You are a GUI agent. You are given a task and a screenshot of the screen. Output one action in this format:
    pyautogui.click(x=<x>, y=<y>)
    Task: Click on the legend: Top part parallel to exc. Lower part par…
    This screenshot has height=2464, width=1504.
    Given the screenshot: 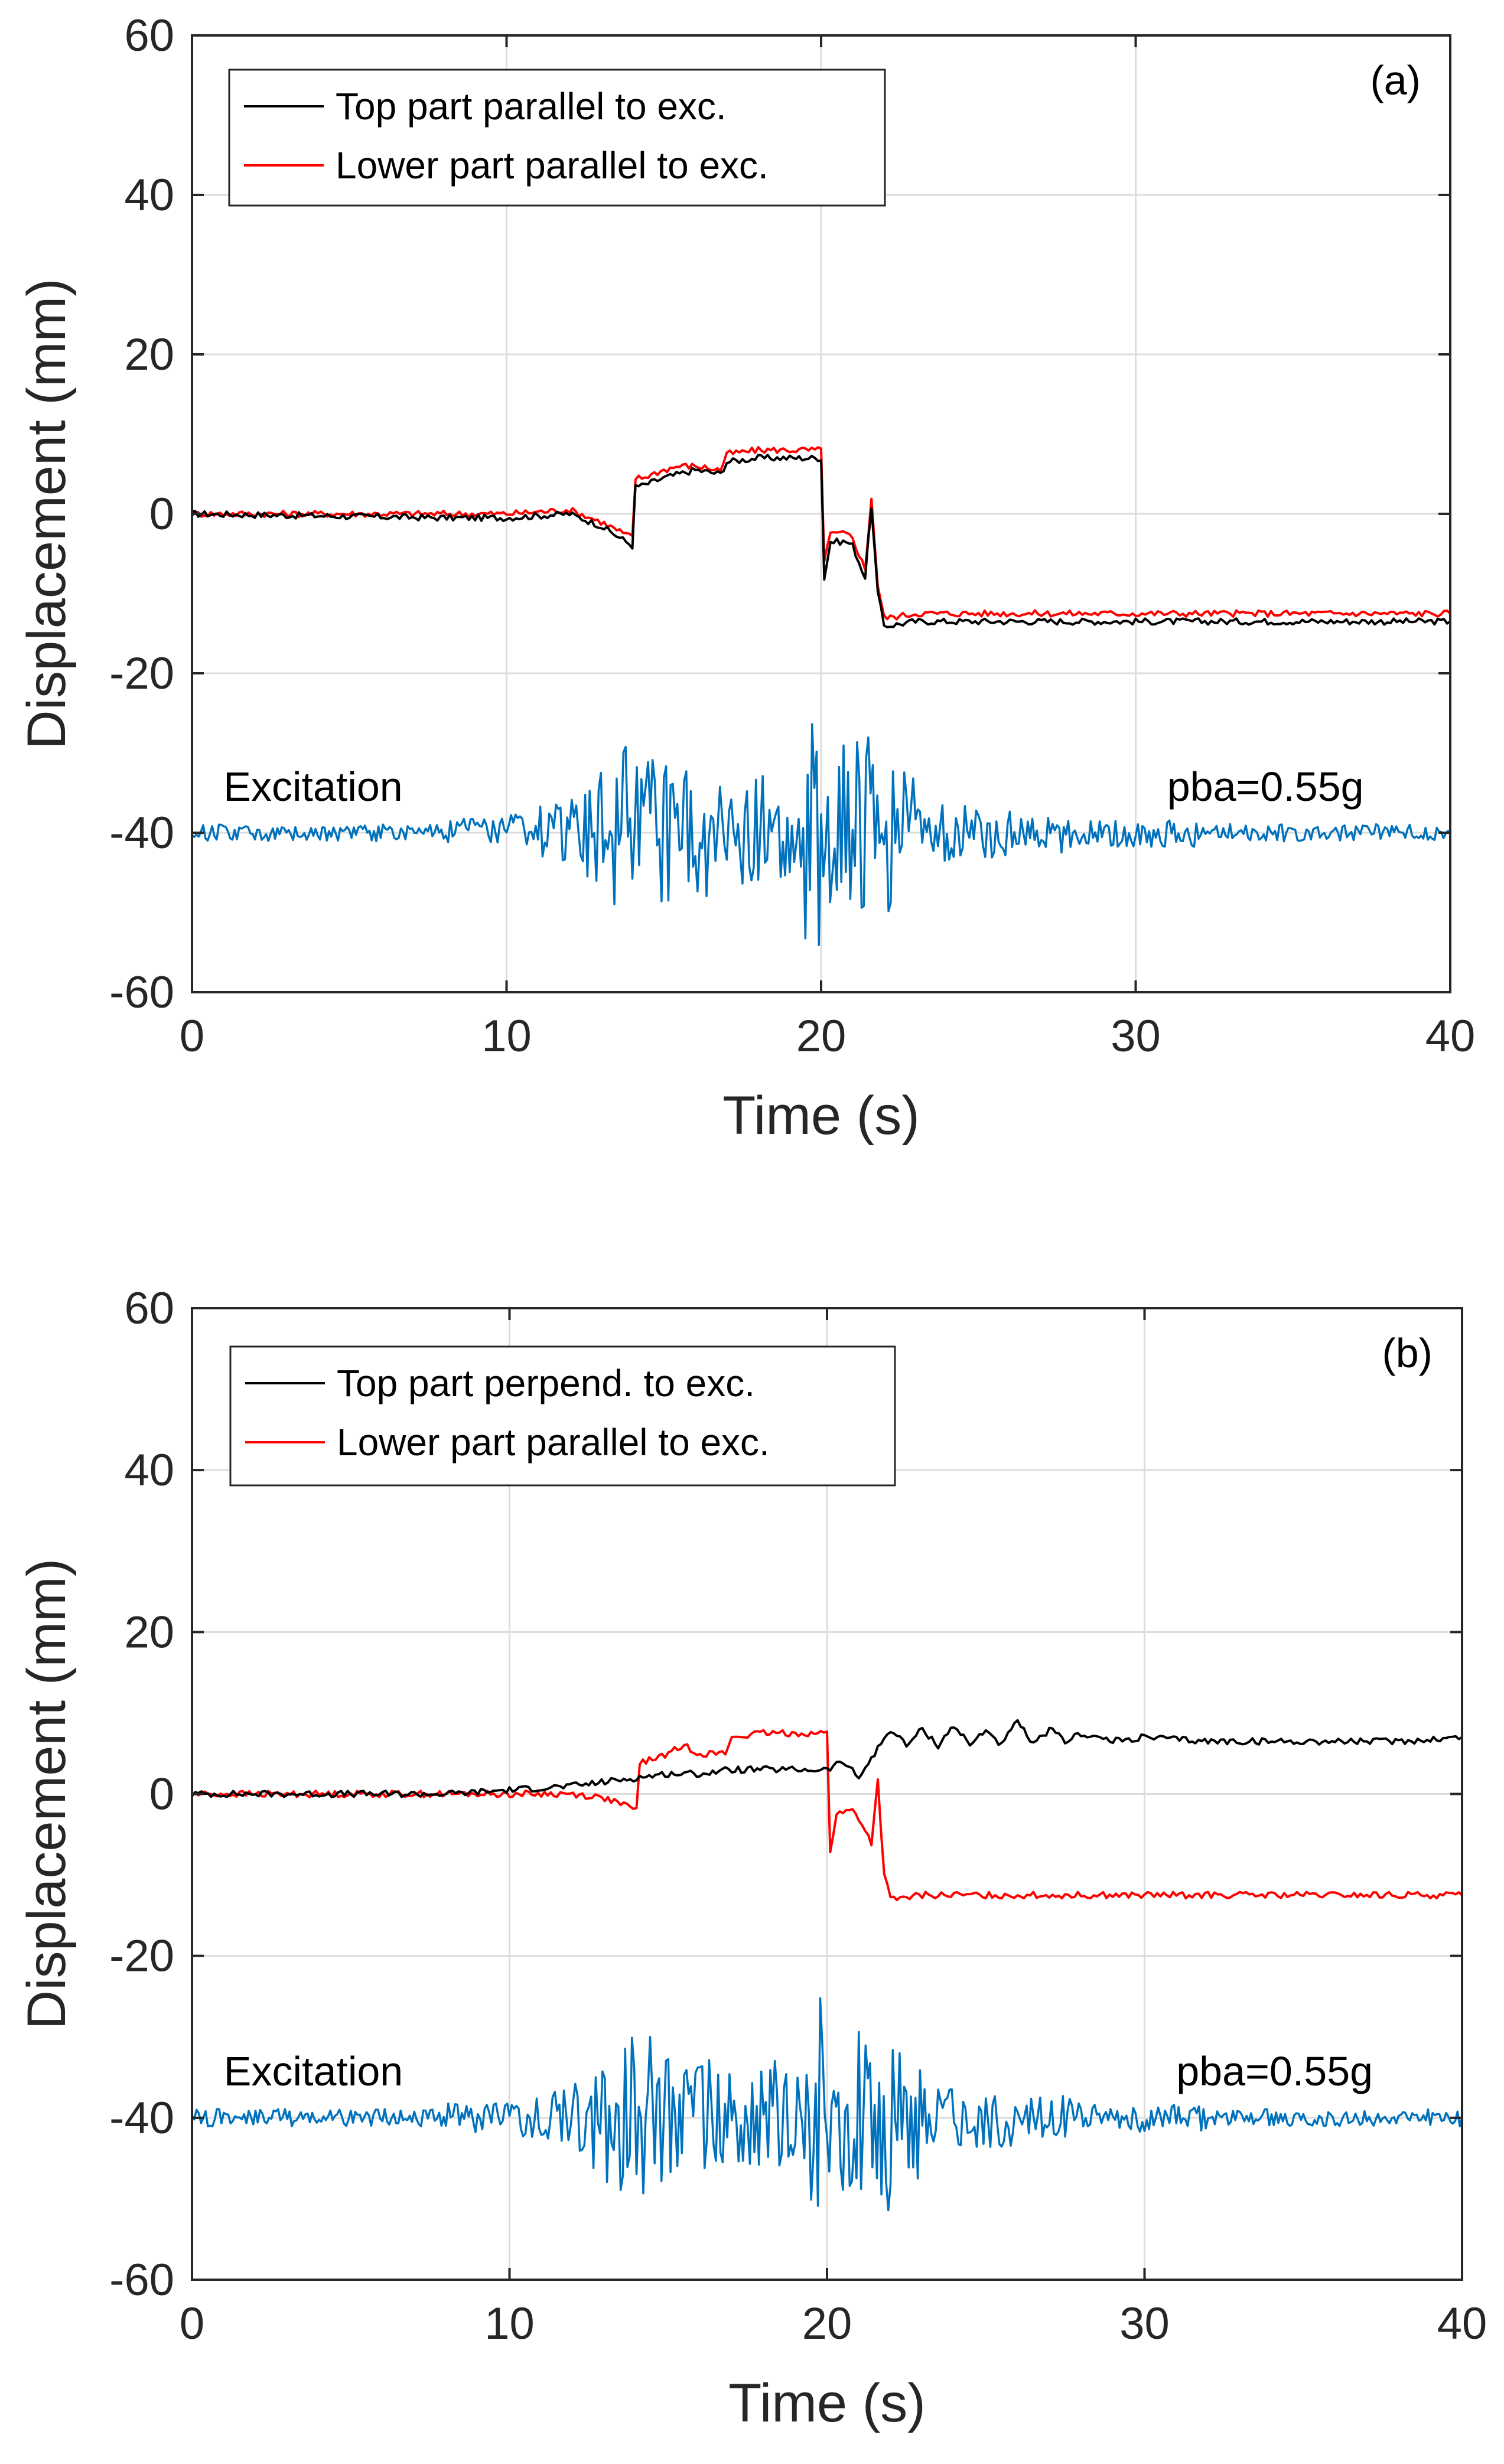 What is the action you would take?
    pyautogui.click(x=557, y=138)
    